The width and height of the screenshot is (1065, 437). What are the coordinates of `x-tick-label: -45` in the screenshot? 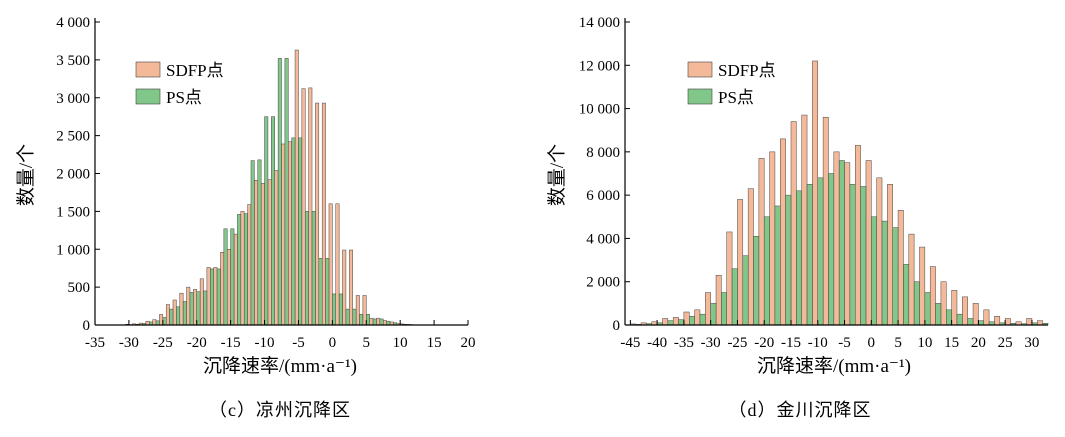 It's located at (630, 343).